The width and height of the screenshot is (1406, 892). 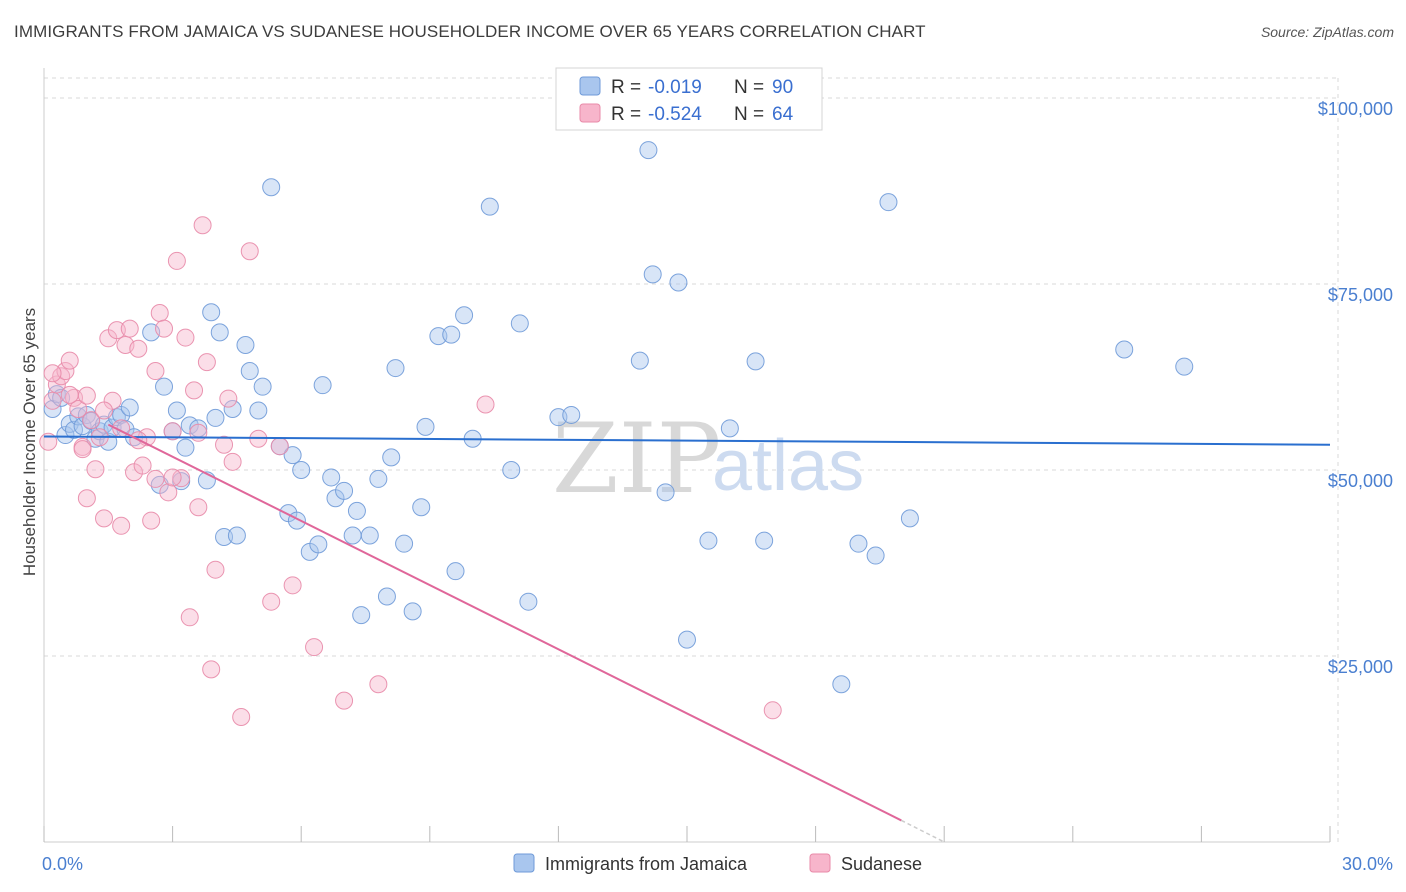 I want to click on legend-n-value-jamaica: 90, so click(x=782, y=87).